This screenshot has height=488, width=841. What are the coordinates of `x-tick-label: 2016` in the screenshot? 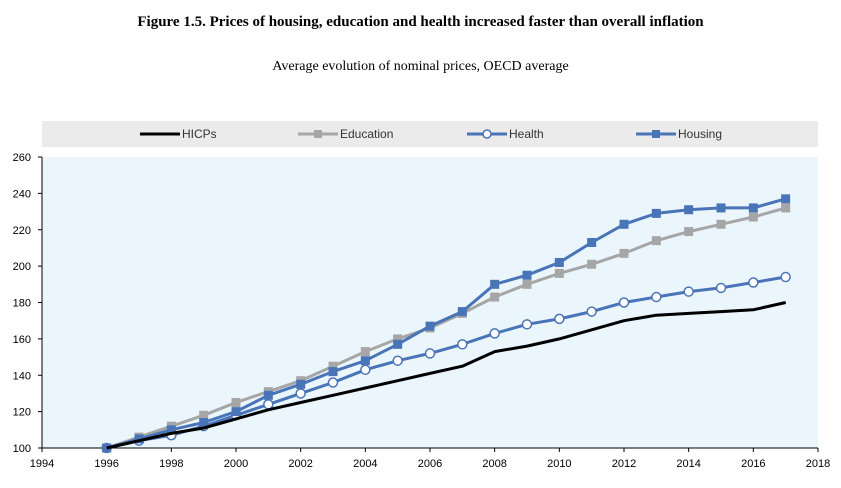 It's located at (753, 464).